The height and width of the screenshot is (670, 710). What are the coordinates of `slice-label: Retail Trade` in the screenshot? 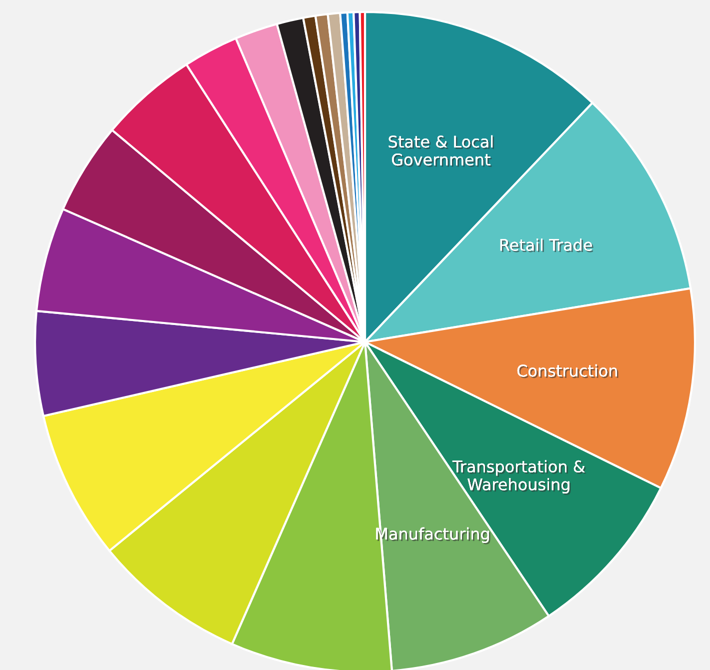 It's located at (547, 245).